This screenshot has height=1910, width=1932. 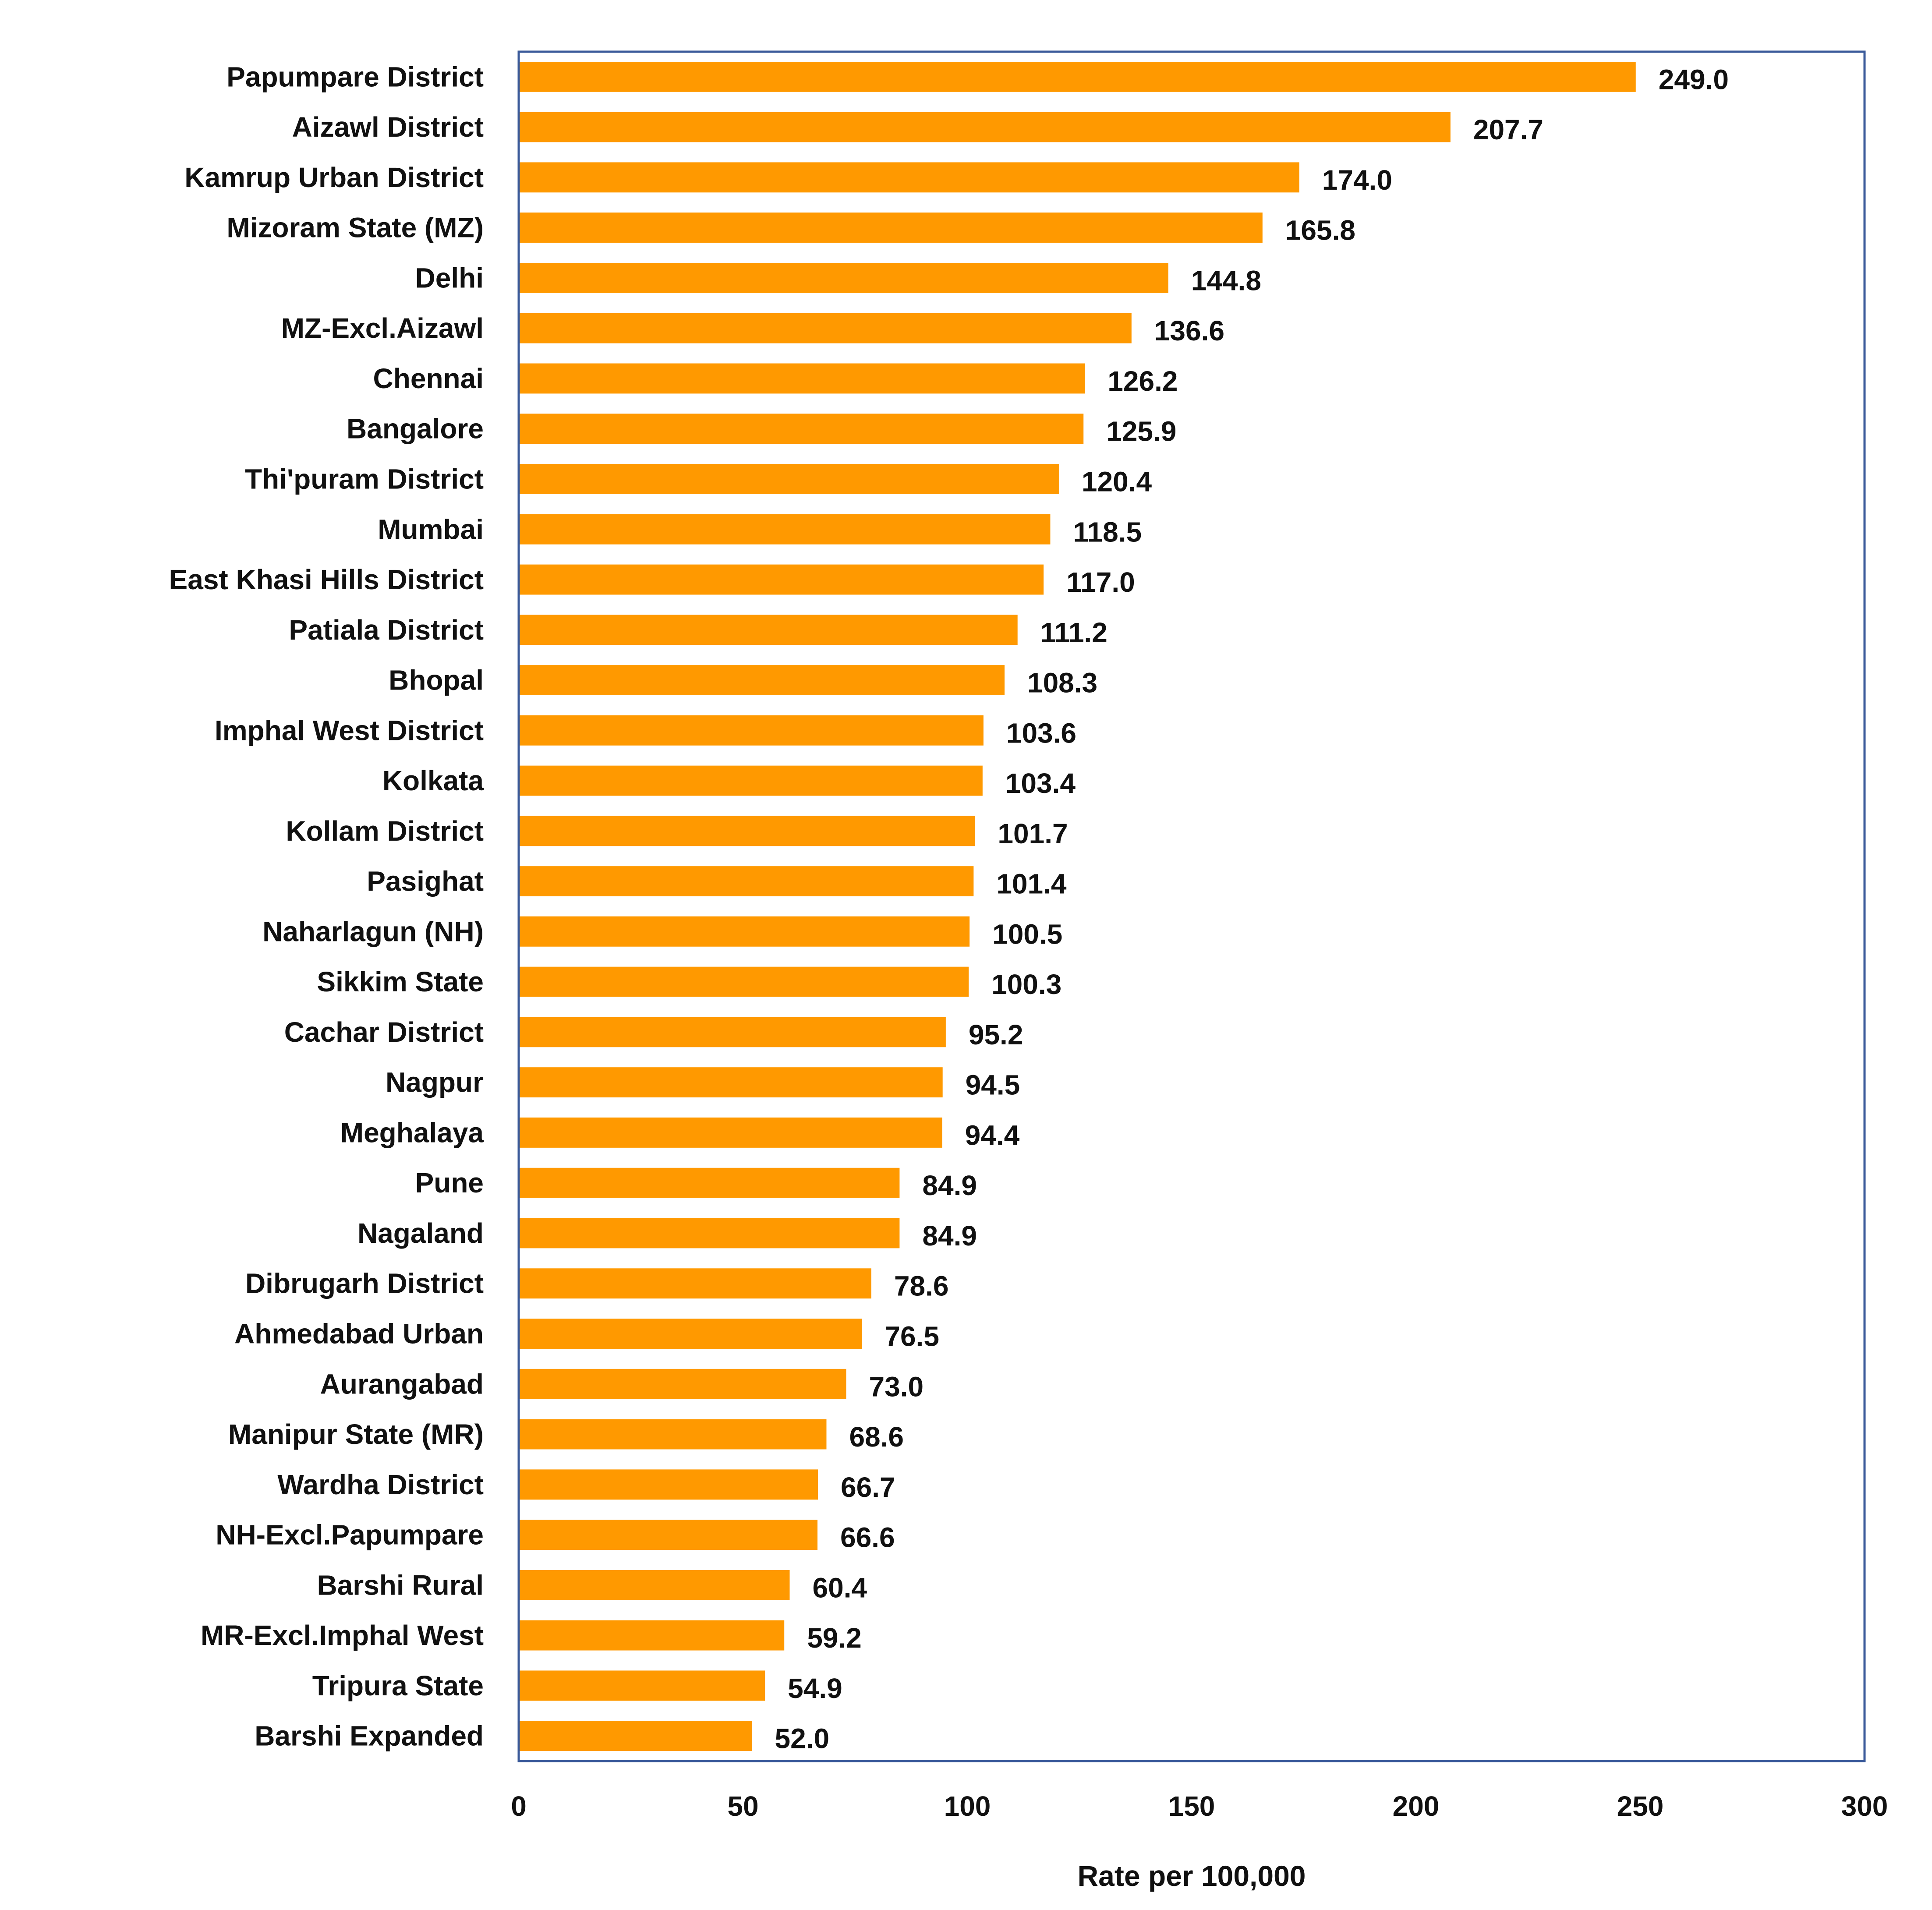 I want to click on category-label: Aizawl District, so click(x=388, y=127).